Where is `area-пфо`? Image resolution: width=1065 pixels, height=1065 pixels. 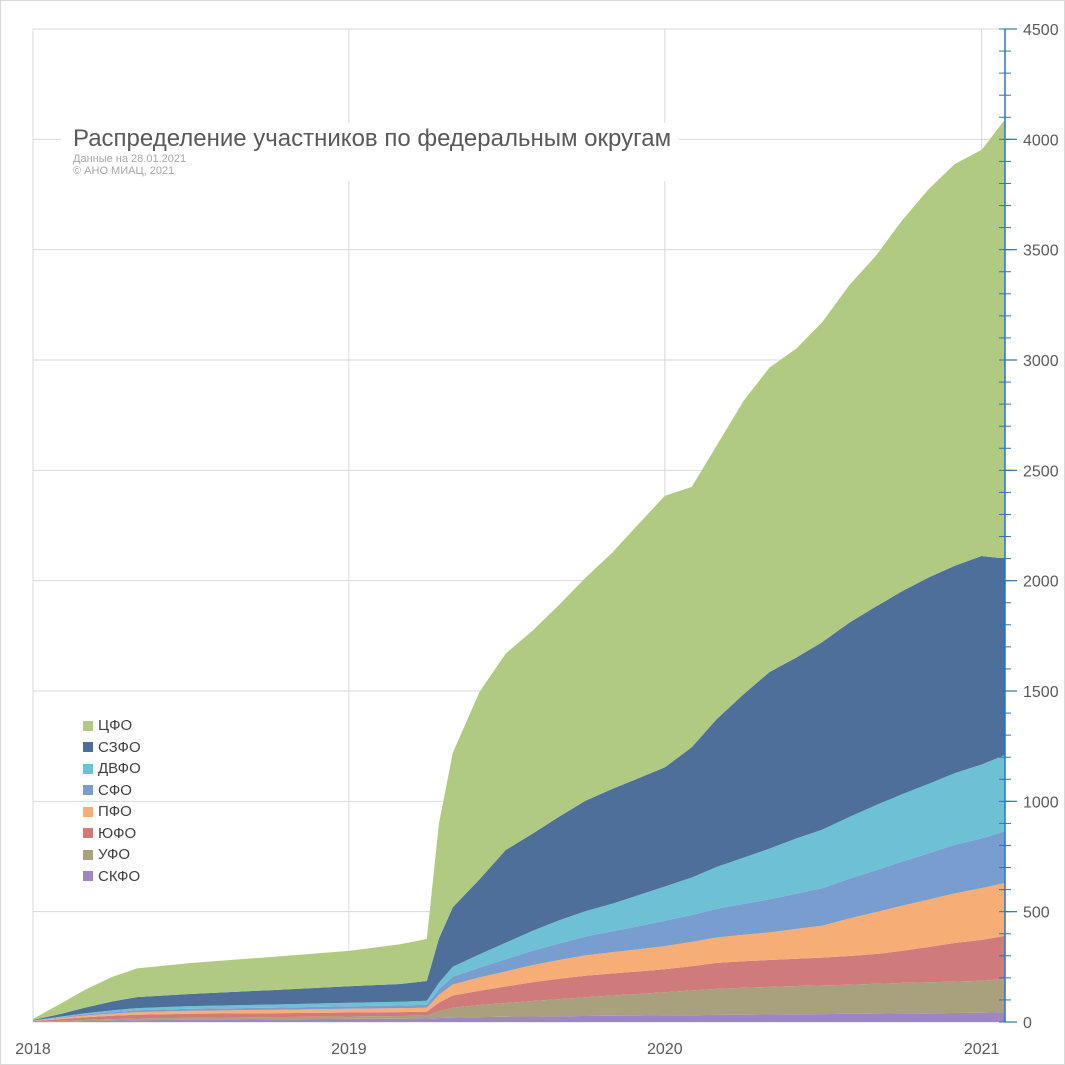 area-пфо is located at coordinates (519, 952).